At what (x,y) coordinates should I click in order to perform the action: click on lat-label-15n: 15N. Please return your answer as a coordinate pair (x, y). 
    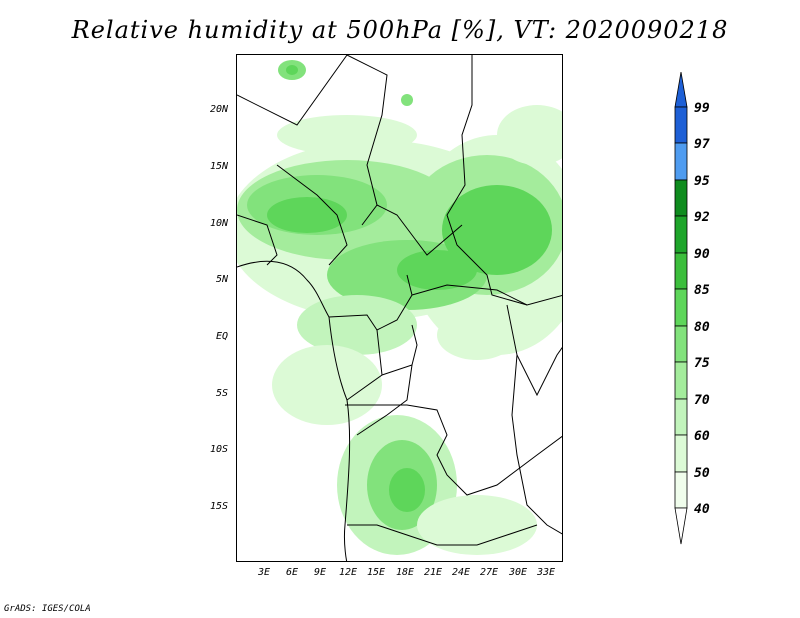
    Looking at the image, I should click on (218, 166).